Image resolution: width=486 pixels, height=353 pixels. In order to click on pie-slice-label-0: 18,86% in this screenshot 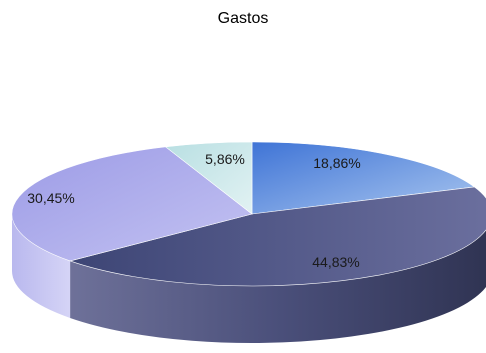, I will do `click(336, 163)`.